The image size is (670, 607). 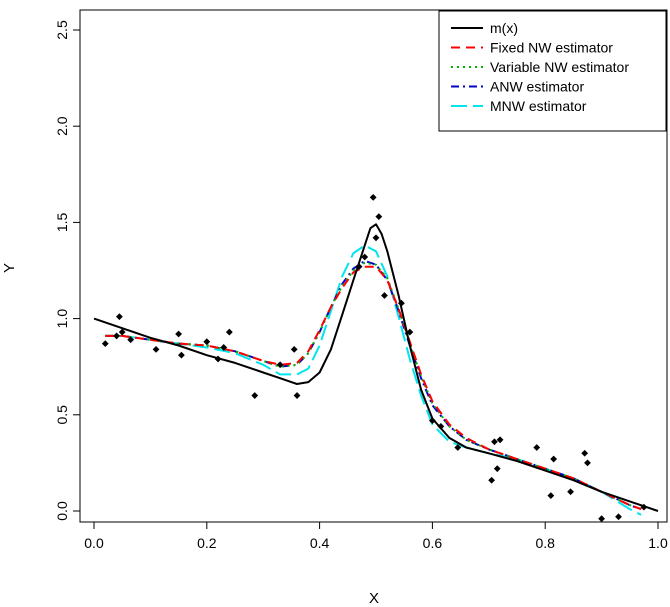 I want to click on y-tick-label: 2.0, so click(x=62, y=126).